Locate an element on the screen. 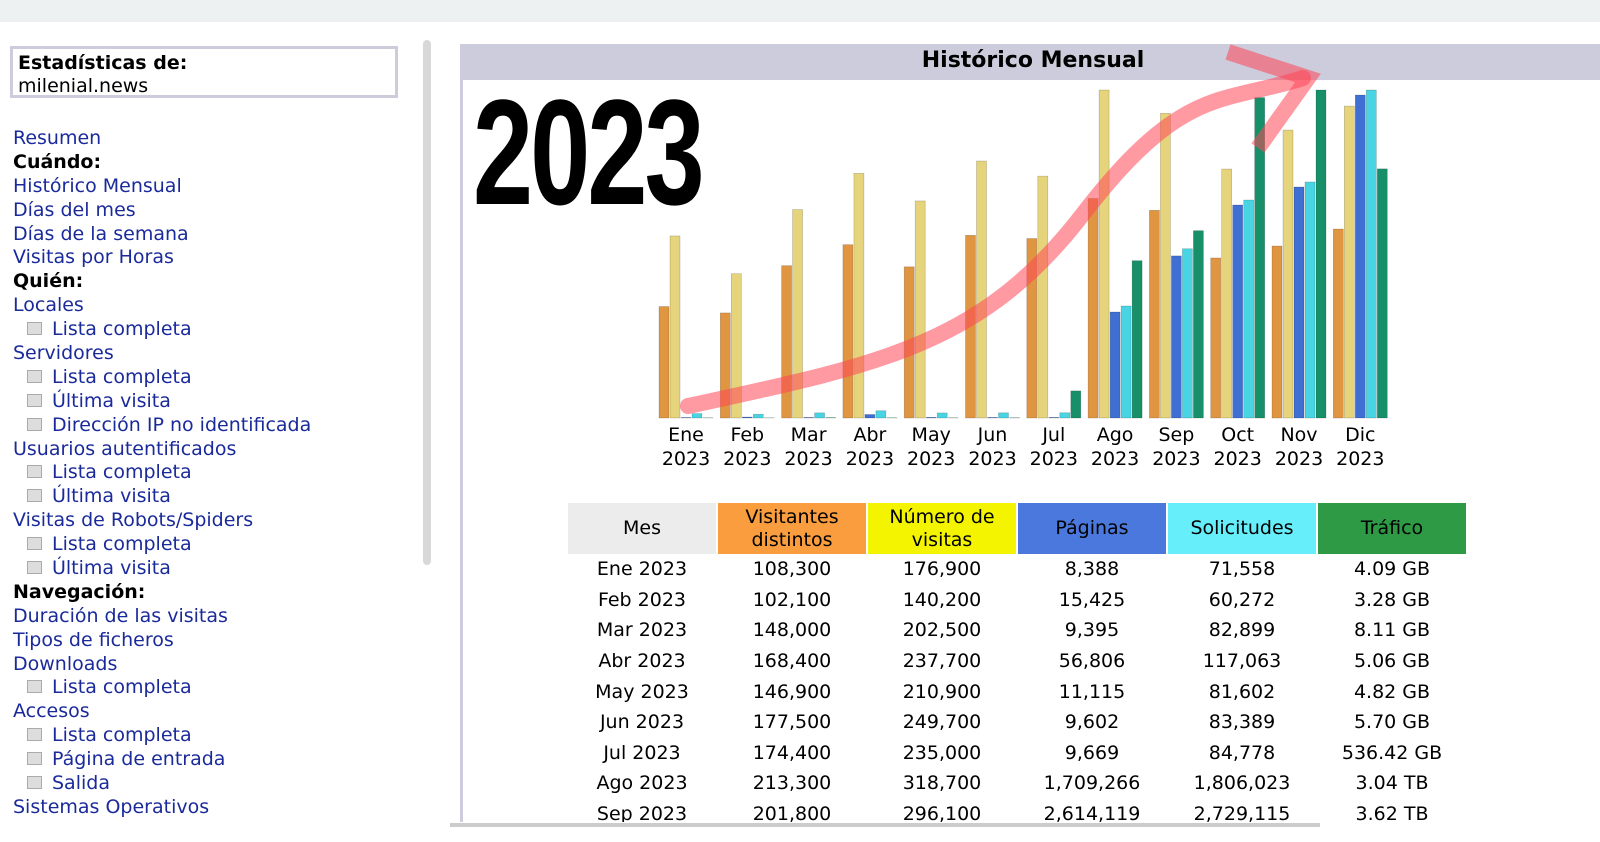 The height and width of the screenshot is (842, 1600). menu-sub: Página de entrada is located at coordinates (213, 760).